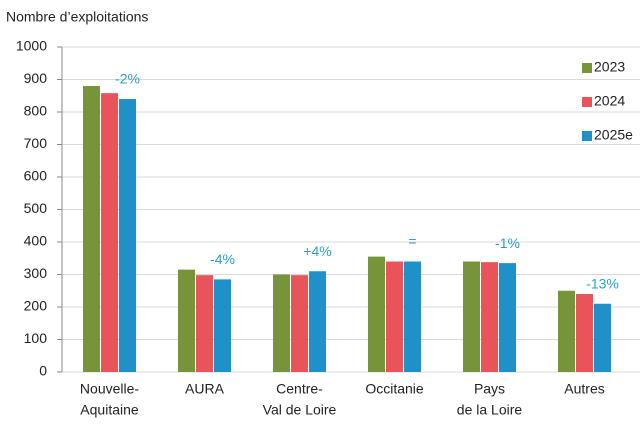  I want to click on y-tick-label: 800, so click(36, 111).